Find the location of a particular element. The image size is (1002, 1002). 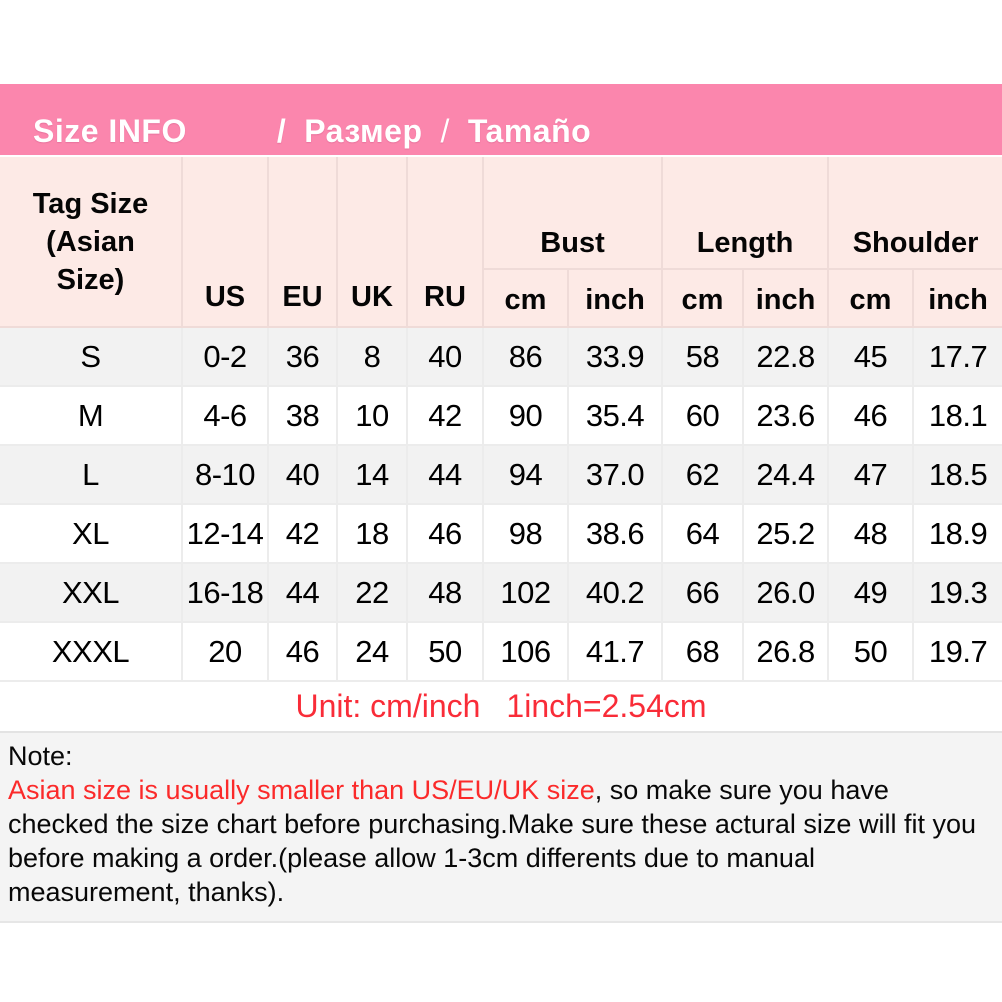

table-row-m: M 4-6 38 10 42 90 35.4 60 23.6 46 18.1 is located at coordinates (501, 415).